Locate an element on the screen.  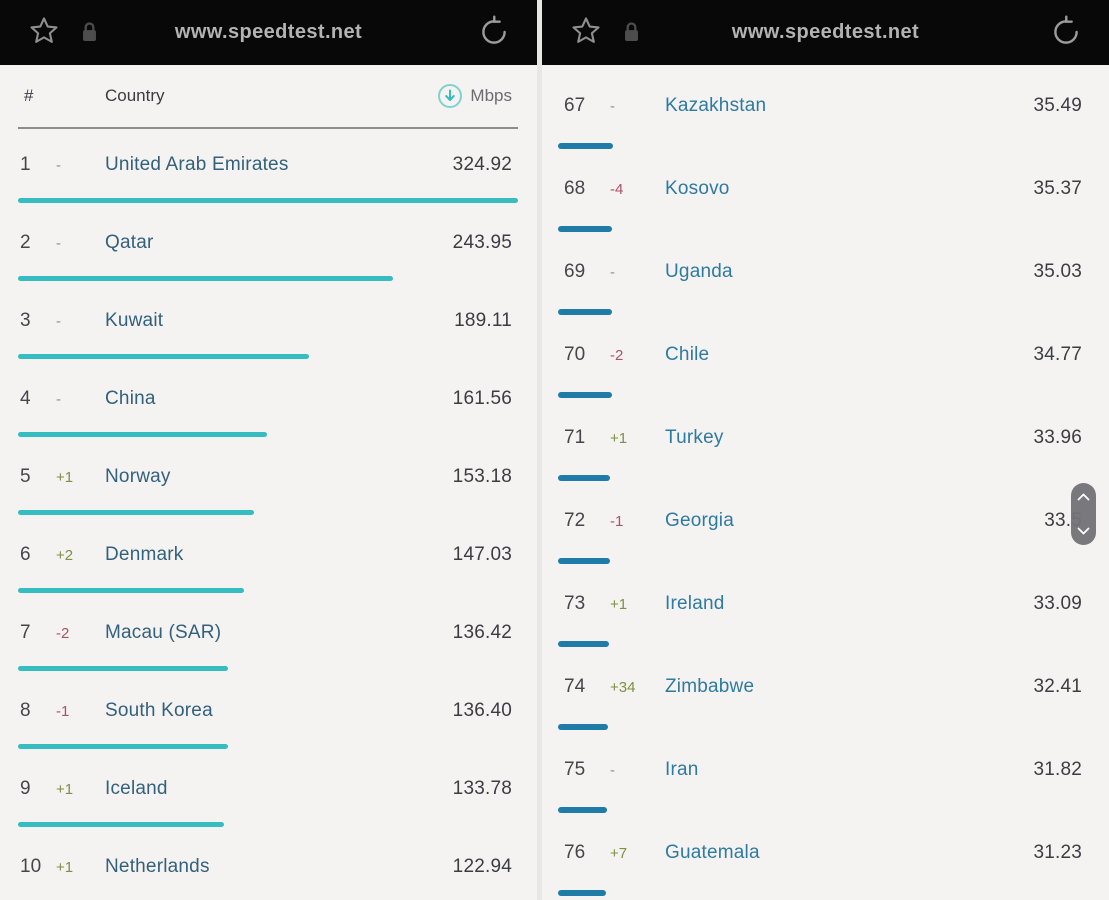
rank-change-cell: +7 is located at coordinates (619, 853).